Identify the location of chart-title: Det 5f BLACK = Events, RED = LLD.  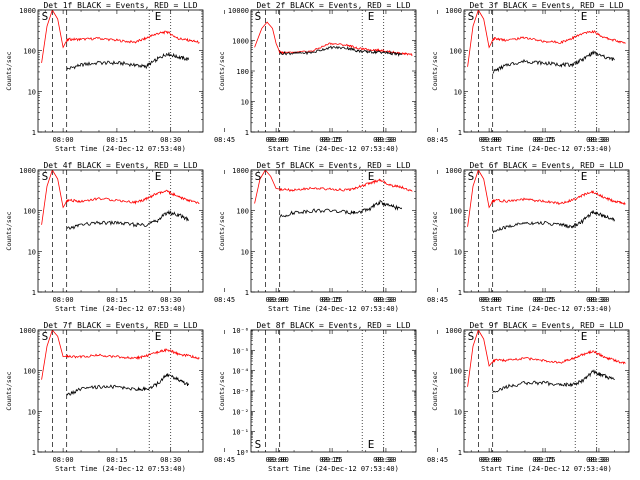
(333, 165).